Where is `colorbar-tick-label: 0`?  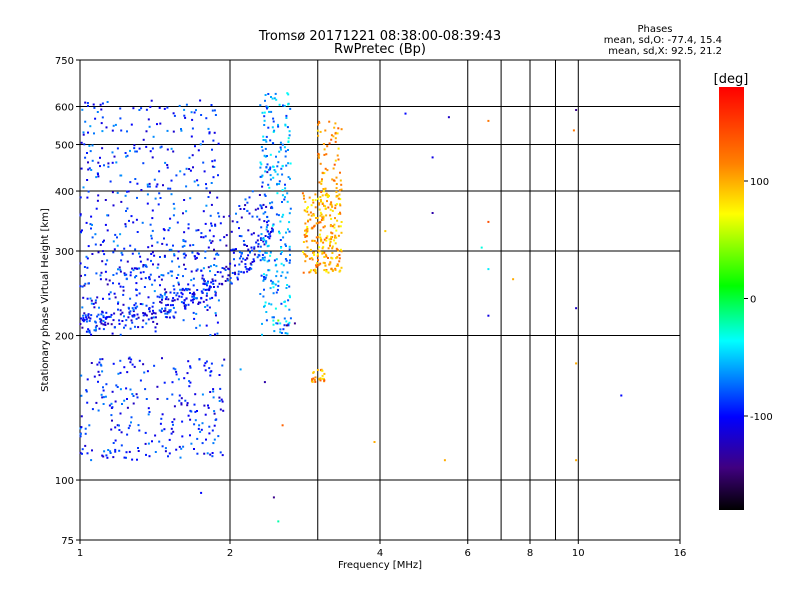 colorbar-tick-label: 0 is located at coordinates (753, 300).